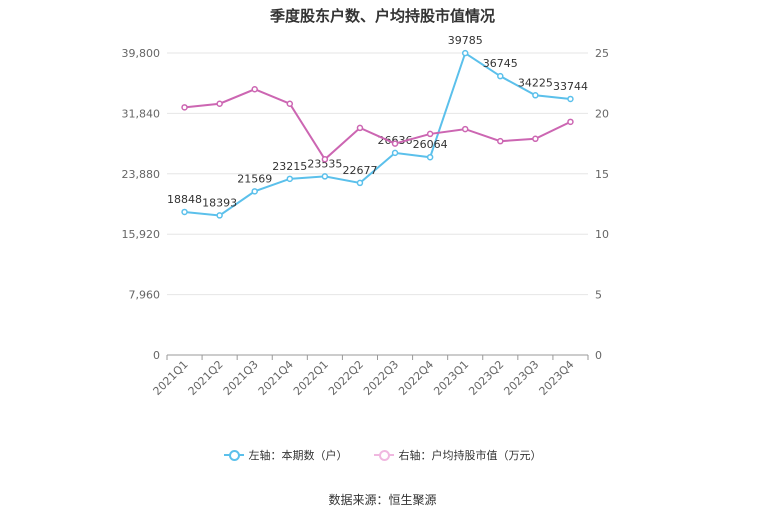 The image size is (765, 517). Describe the element at coordinates (324, 163) in the screenshot. I see `data-label: 23535` at that location.